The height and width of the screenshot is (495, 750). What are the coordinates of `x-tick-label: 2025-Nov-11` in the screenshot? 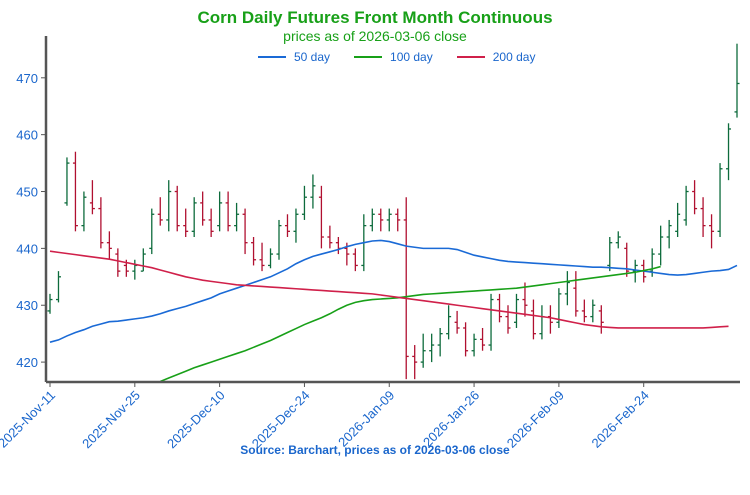 It's located at (29, 419).